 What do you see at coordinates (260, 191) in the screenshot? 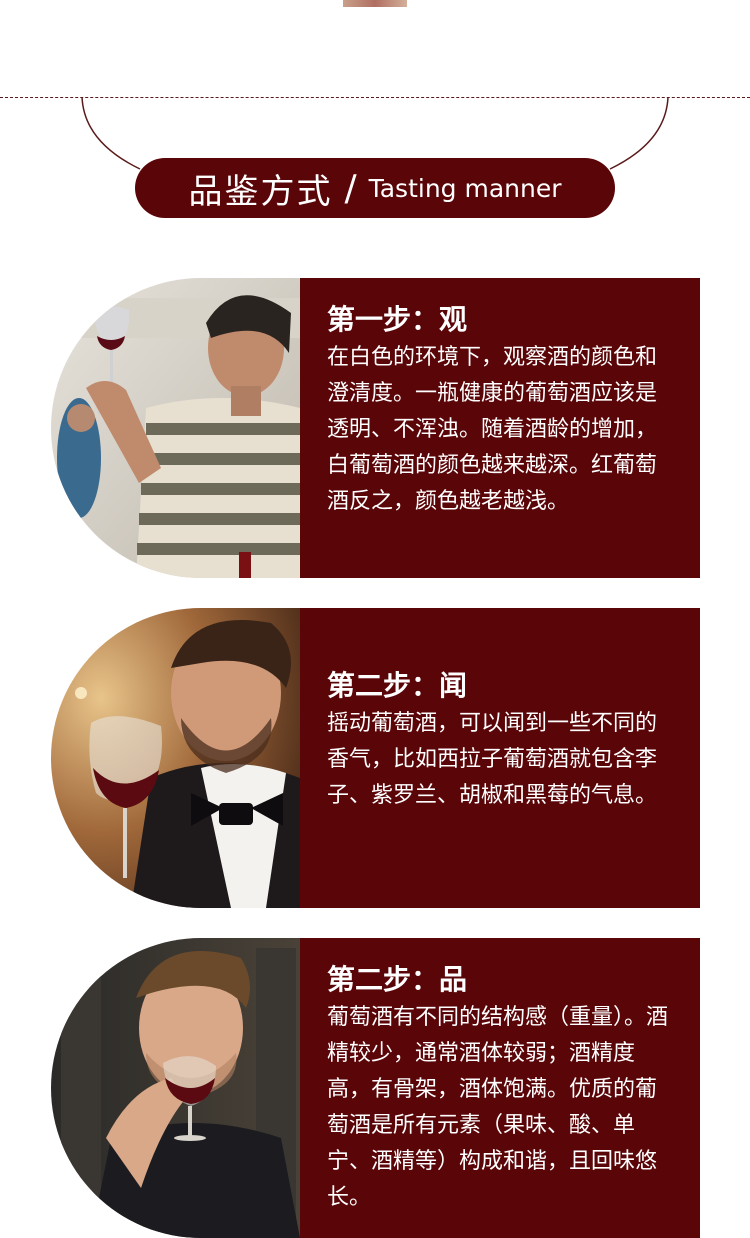
I see `section-title-cn: 品鉴方式` at bounding box center [260, 191].